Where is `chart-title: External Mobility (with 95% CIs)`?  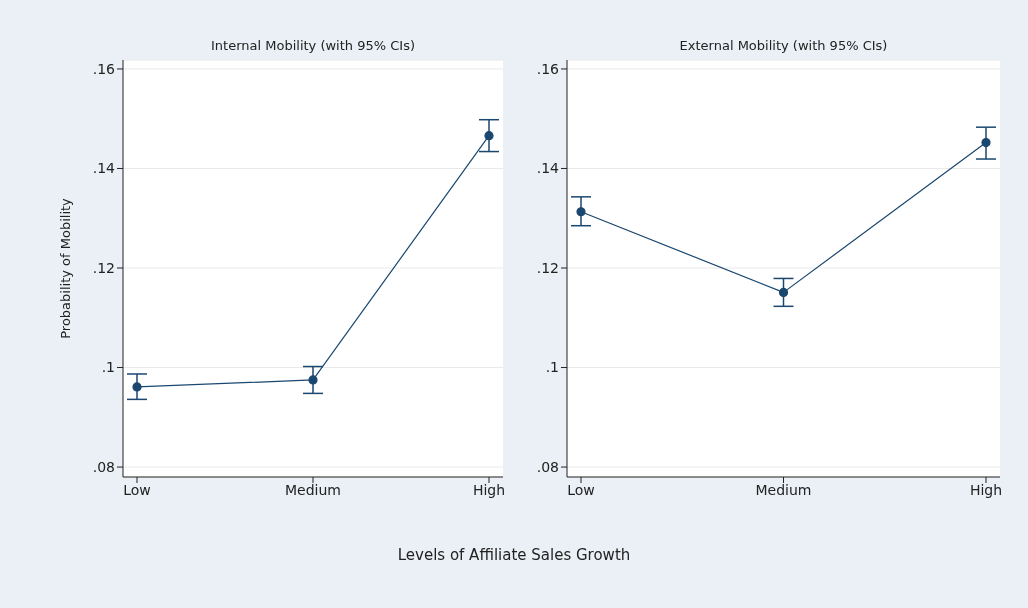
chart-title: External Mobility (with 95% CIs) is located at coordinates (783, 45).